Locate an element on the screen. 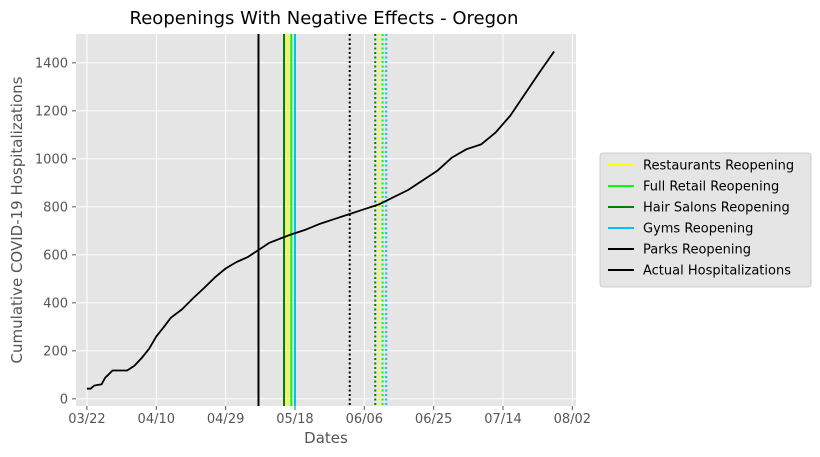 This screenshot has width=820, height=457. x-axis-label: Dates is located at coordinates (326, 438).